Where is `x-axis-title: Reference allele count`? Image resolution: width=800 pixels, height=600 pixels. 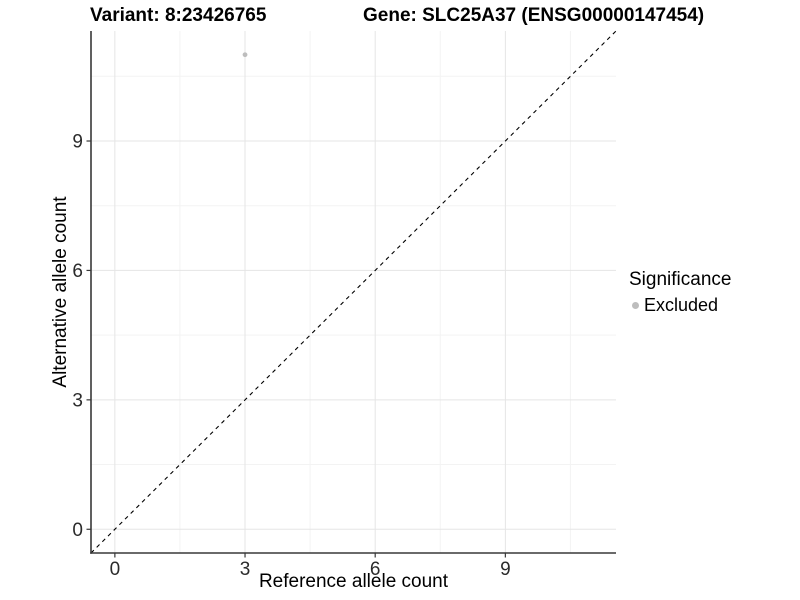
x-axis-title: Reference allele count is located at coordinates (353, 581).